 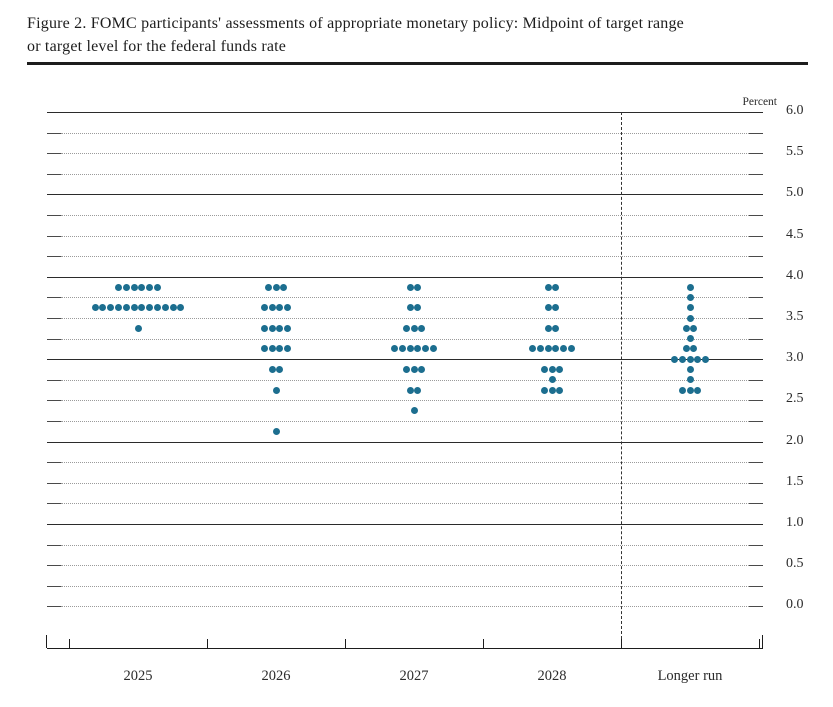 What do you see at coordinates (560, 390) in the screenshot?
I see `dot-2028-2.625` at bounding box center [560, 390].